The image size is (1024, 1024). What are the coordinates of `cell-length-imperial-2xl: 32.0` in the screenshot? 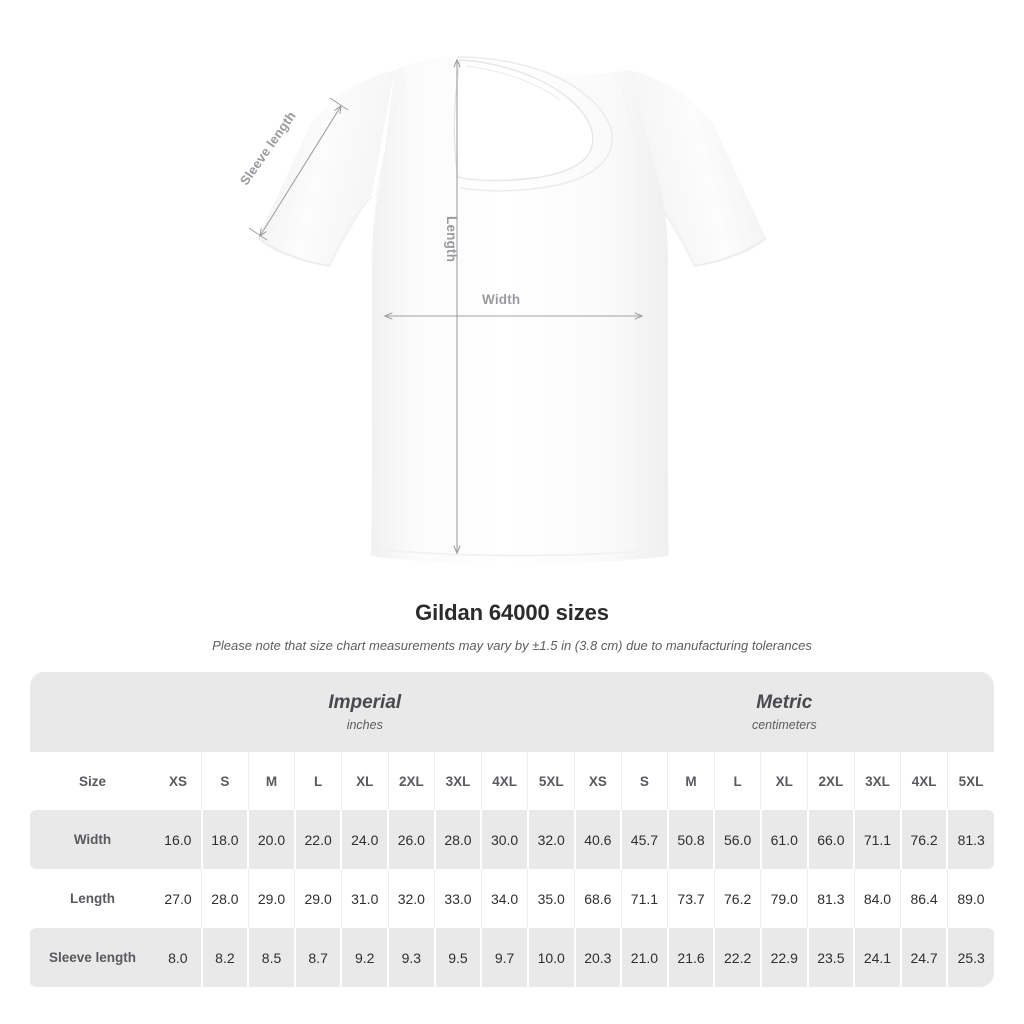 It's located at (411, 898).